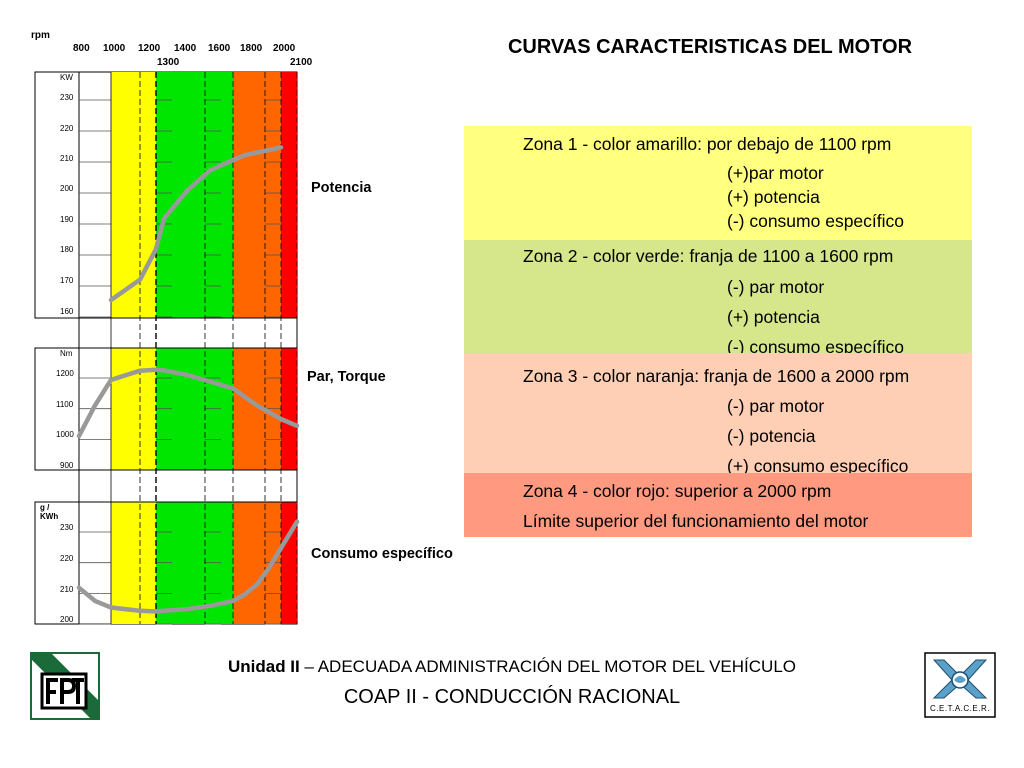 This screenshot has height=768, width=1024. What do you see at coordinates (775, 173) in the screenshot?
I see `zone-1-item: (+)par motor` at bounding box center [775, 173].